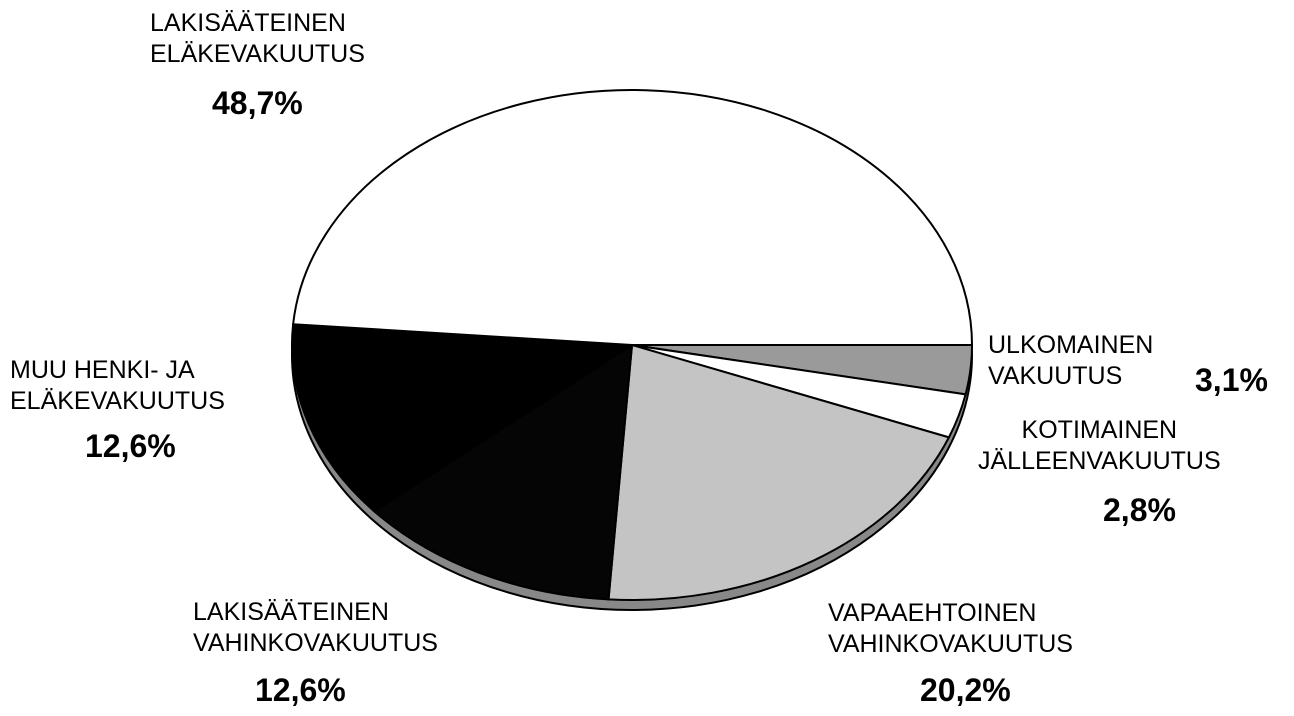  Describe the element at coordinates (1071, 360) in the screenshot. I see `slice-label: ULKOMAINEN VAKUUTUS` at that location.